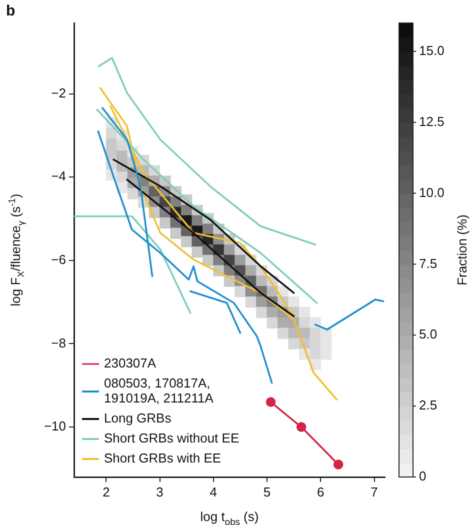  Describe the element at coordinates (130, 363) in the screenshot. I see `legend-label: 230307A` at that location.